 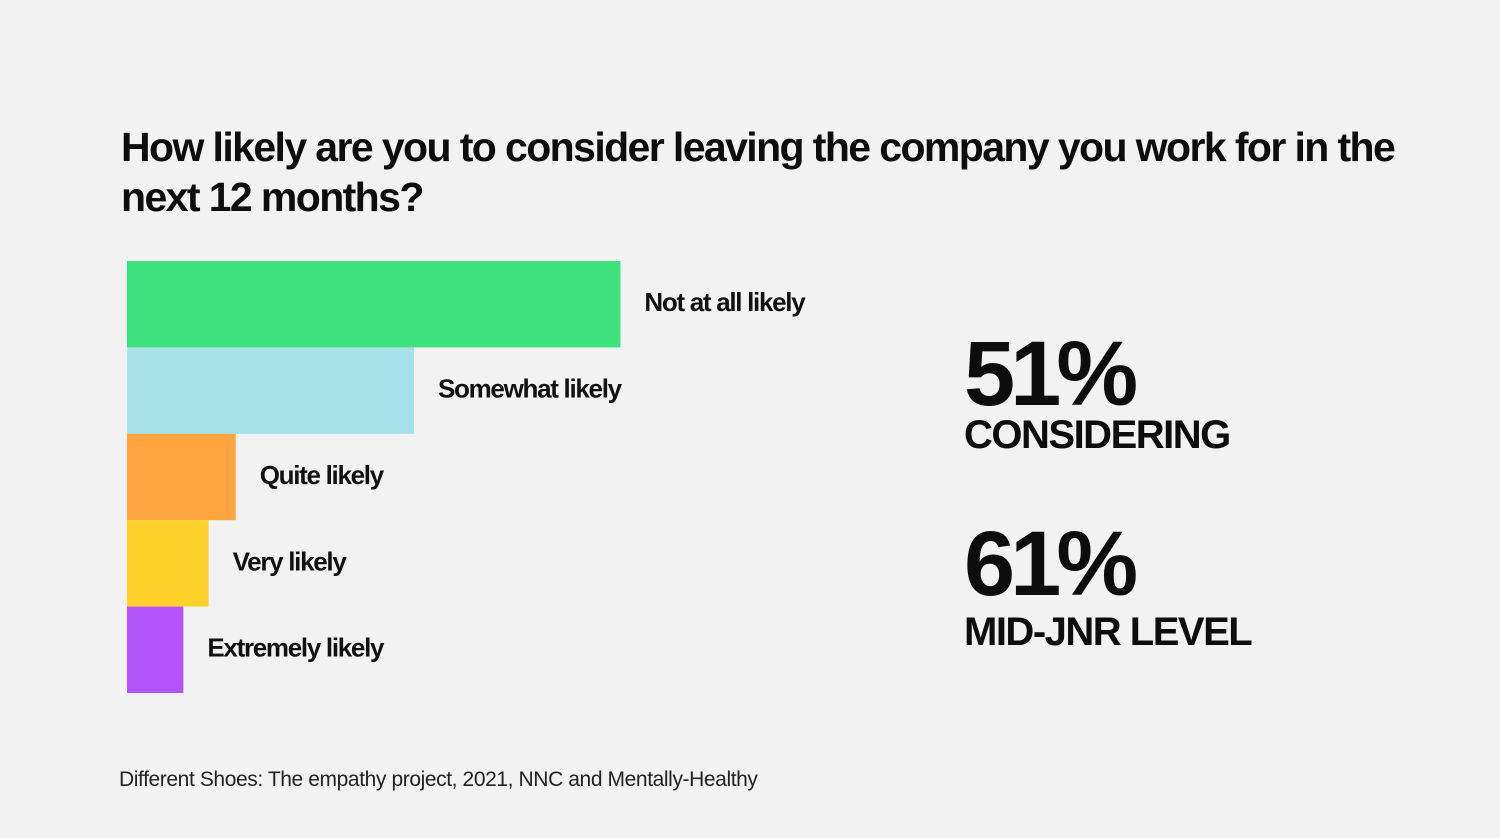 What do you see at coordinates (270, 390) in the screenshot?
I see `bar-somewhat-likely` at bounding box center [270, 390].